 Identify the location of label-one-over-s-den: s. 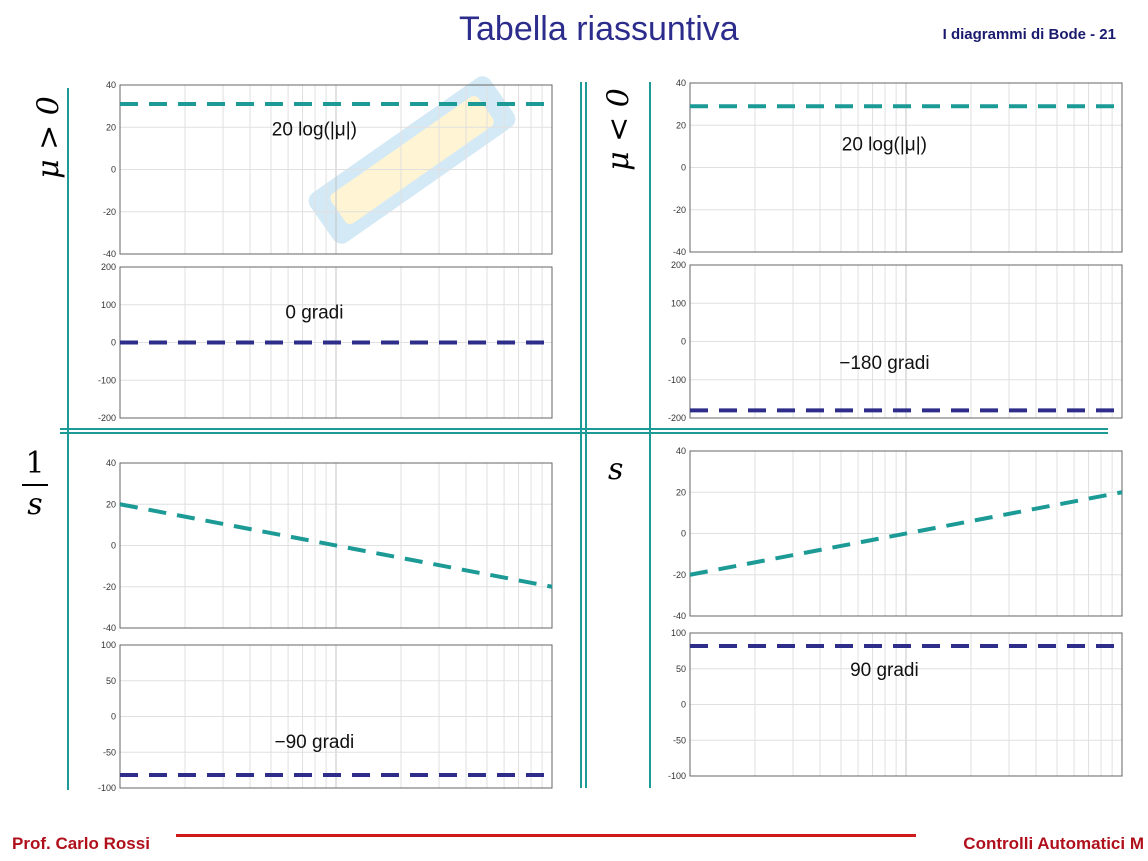
(35, 504).